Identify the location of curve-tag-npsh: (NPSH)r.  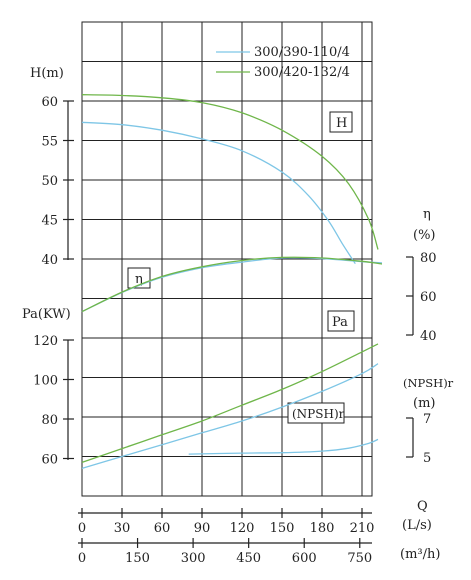
(316, 413).